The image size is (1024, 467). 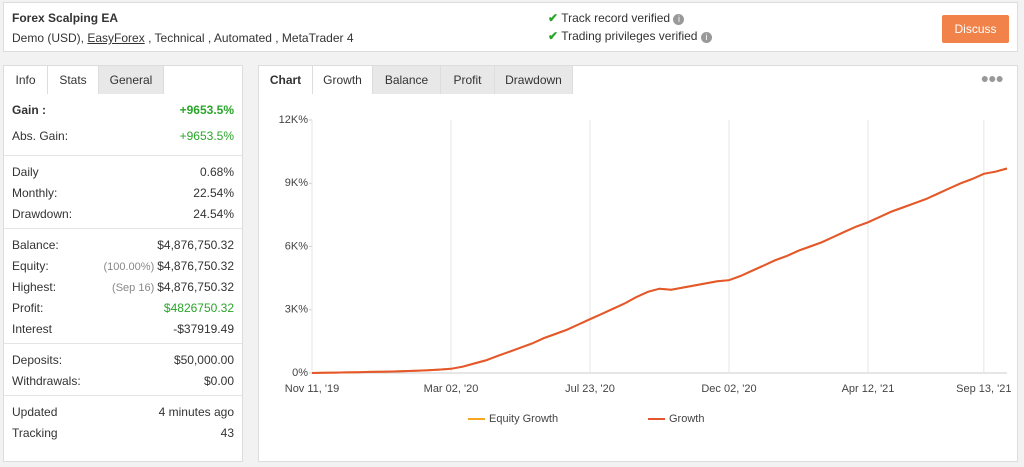 I want to click on stat-value: 22.54%, so click(x=213, y=193).